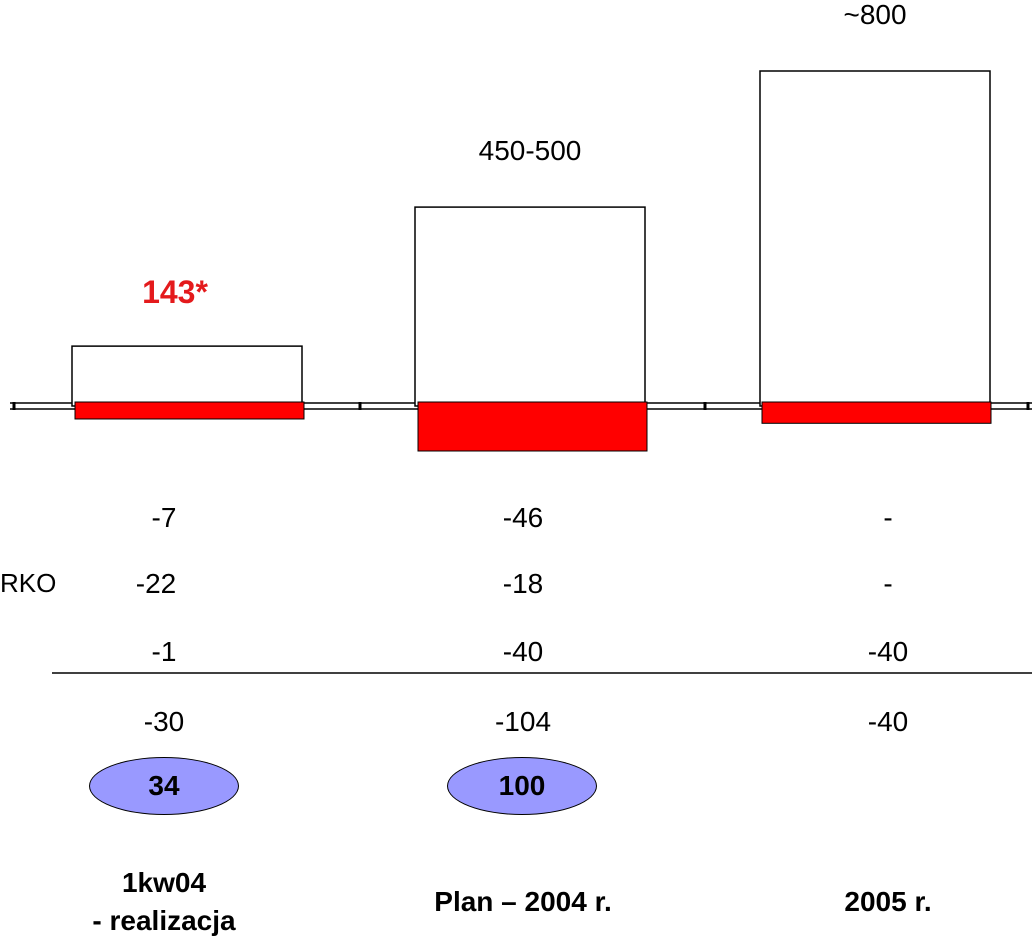 This screenshot has height=950, width=1032. What do you see at coordinates (28, 583) in the screenshot?
I see `row-label-rko: RKO` at bounding box center [28, 583].